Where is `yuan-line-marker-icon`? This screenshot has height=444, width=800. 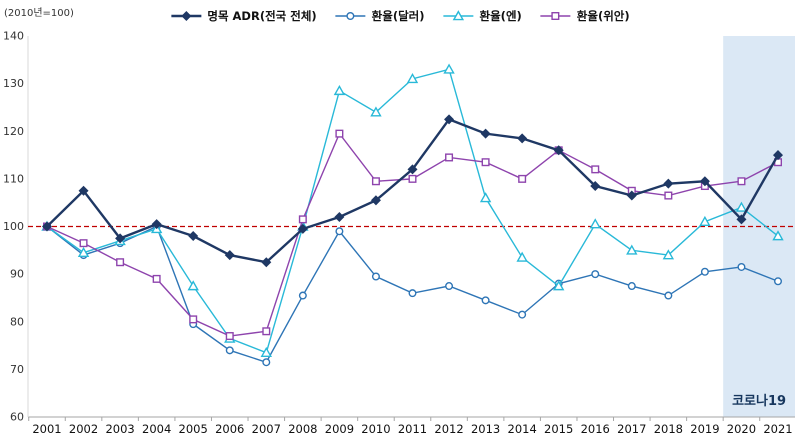 yuan-line-marker-icon is located at coordinates (555, 16).